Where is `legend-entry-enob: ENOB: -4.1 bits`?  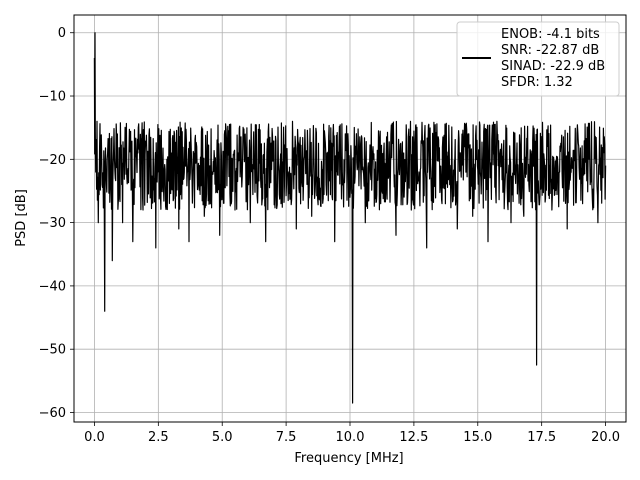 legend-entry-enob: ENOB: -4.1 bits is located at coordinates (550, 34).